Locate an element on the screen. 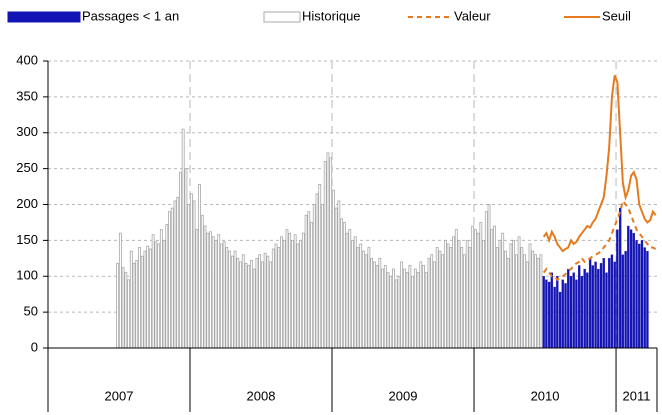  y-tick-label: 400 is located at coordinates (27, 59).